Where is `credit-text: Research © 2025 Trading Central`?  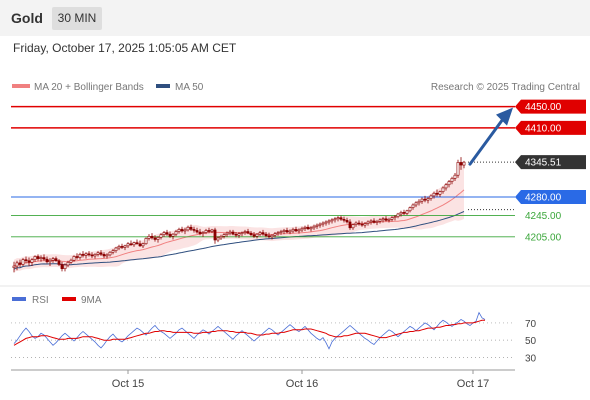 credit-text: Research © 2025 Trading Central is located at coordinates (505, 87).